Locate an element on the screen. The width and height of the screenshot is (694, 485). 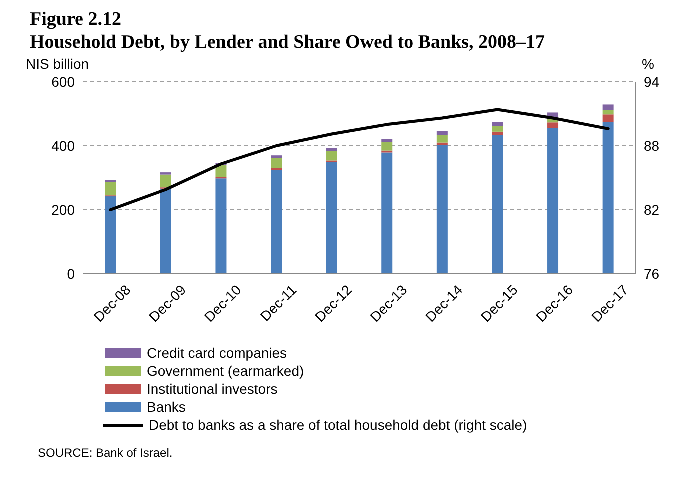
y2-tick-label: 88 is located at coordinates (652, 146).